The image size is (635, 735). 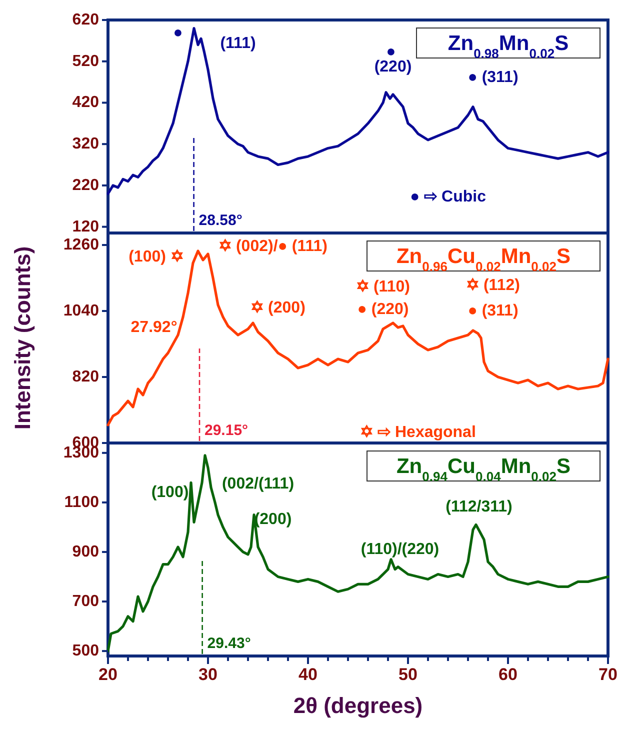 I want to click on annotation: (110)/(220), so click(x=400, y=549).